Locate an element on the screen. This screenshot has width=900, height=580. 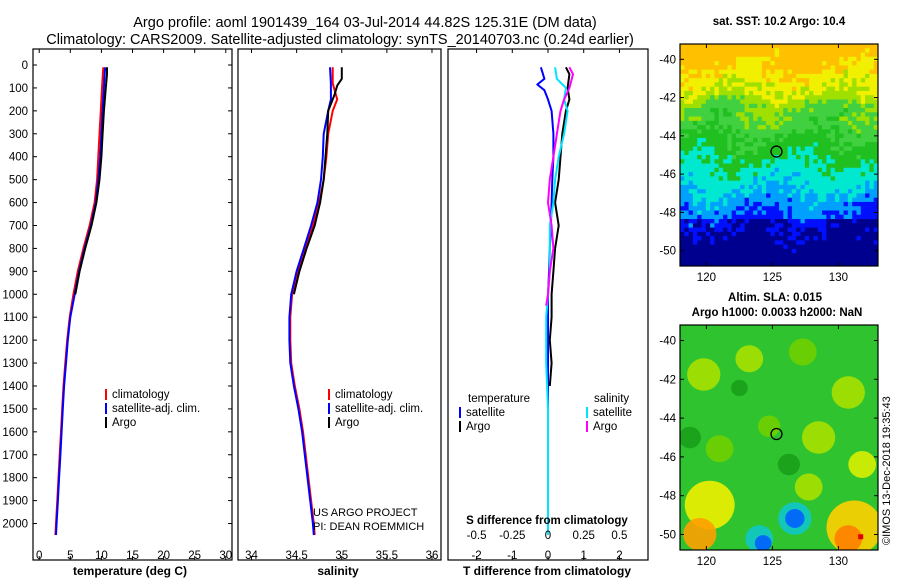
sla-map-axes: 120 125 130-40-42-44-46-48-50 is located at coordinates (768, 446).